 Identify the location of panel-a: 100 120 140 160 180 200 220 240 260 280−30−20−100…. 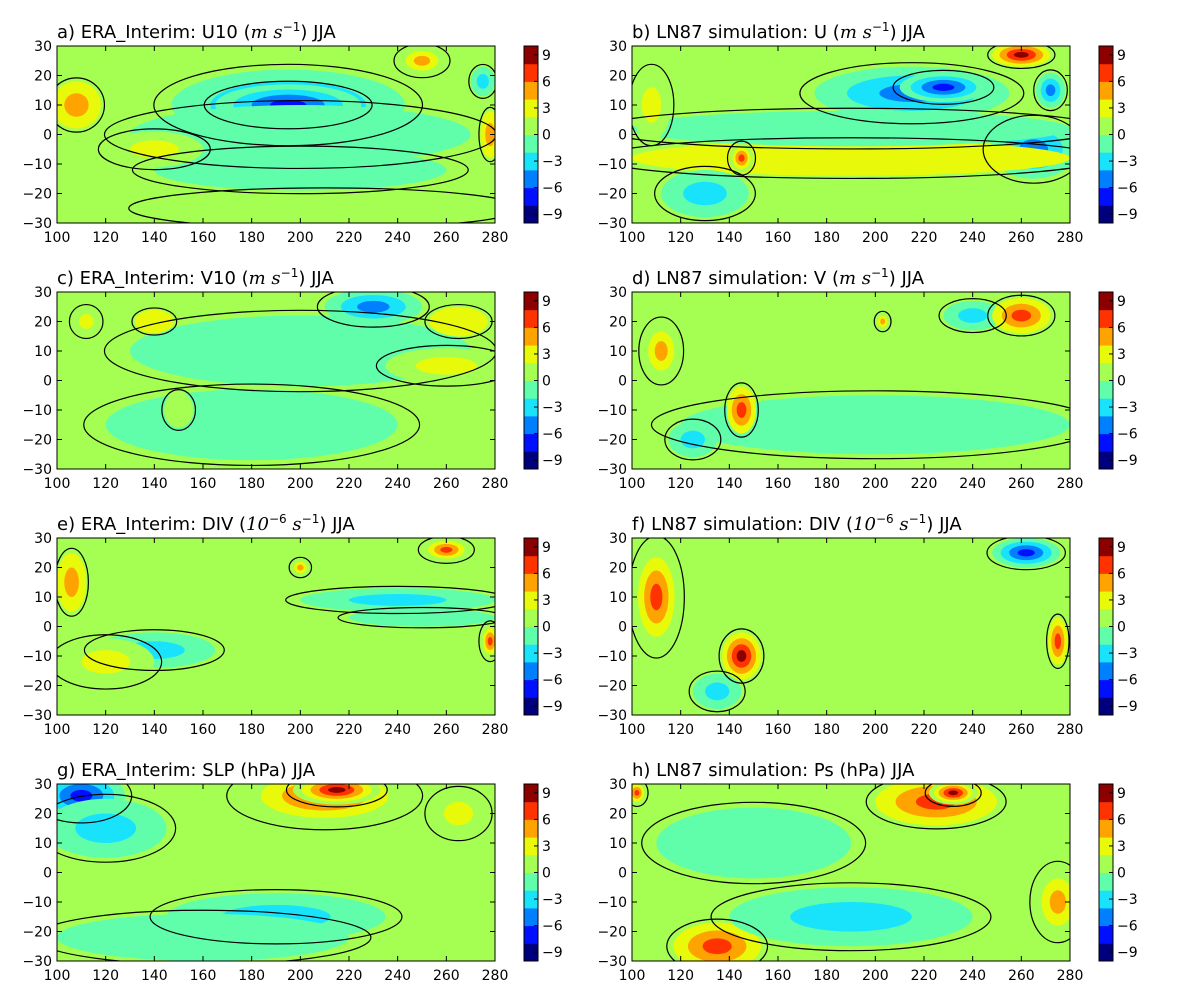
(292, 133).